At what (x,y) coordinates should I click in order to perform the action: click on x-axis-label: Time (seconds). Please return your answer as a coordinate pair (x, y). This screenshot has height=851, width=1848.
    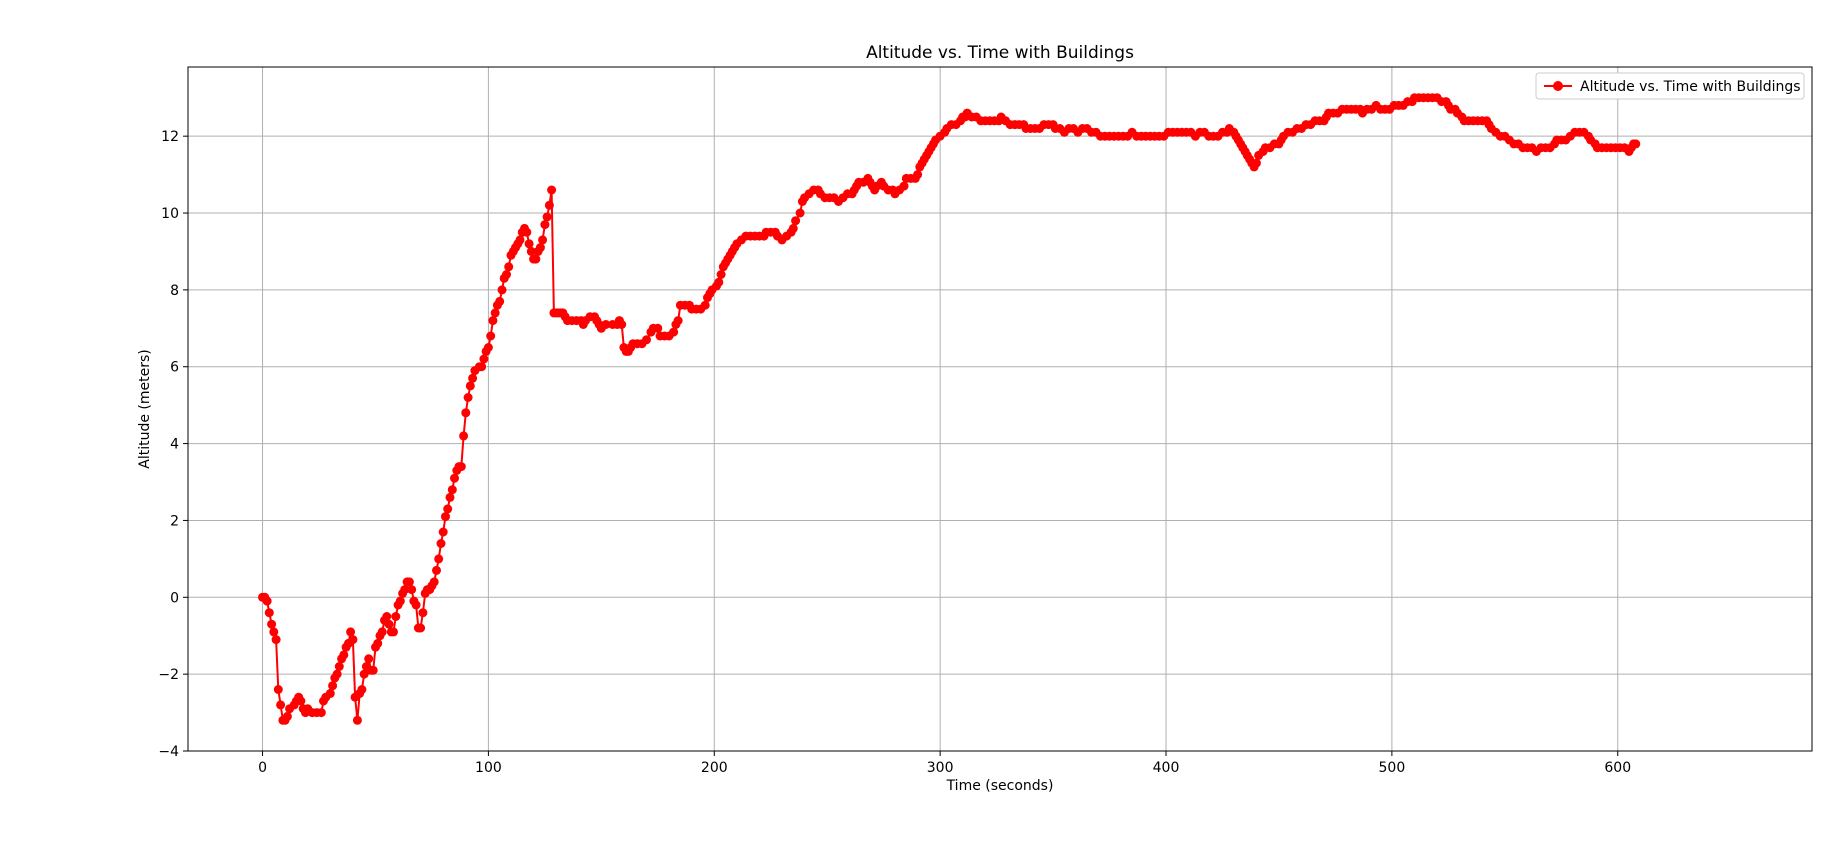
    Looking at the image, I should click on (1000, 786).